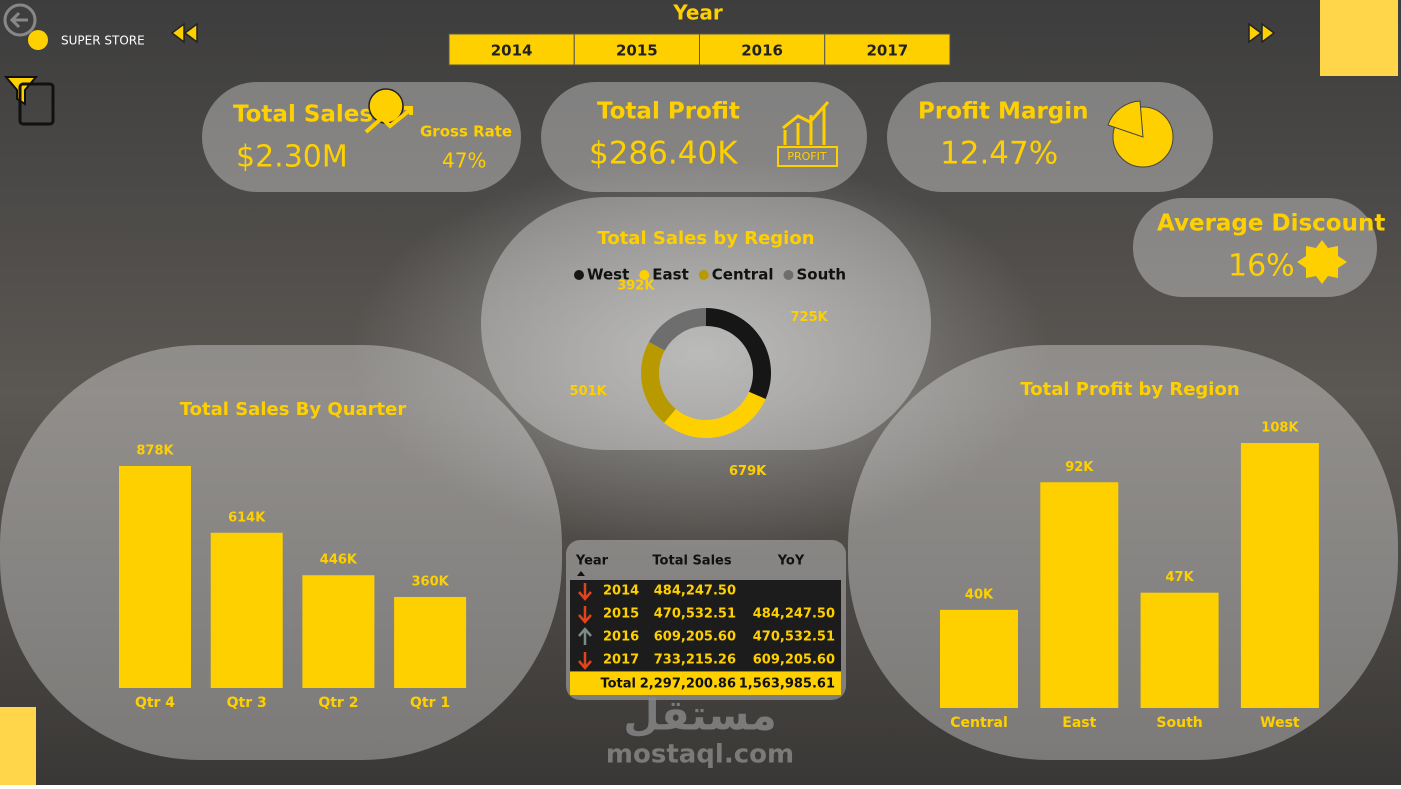  I want to click on profit-icon, so click(807, 156).